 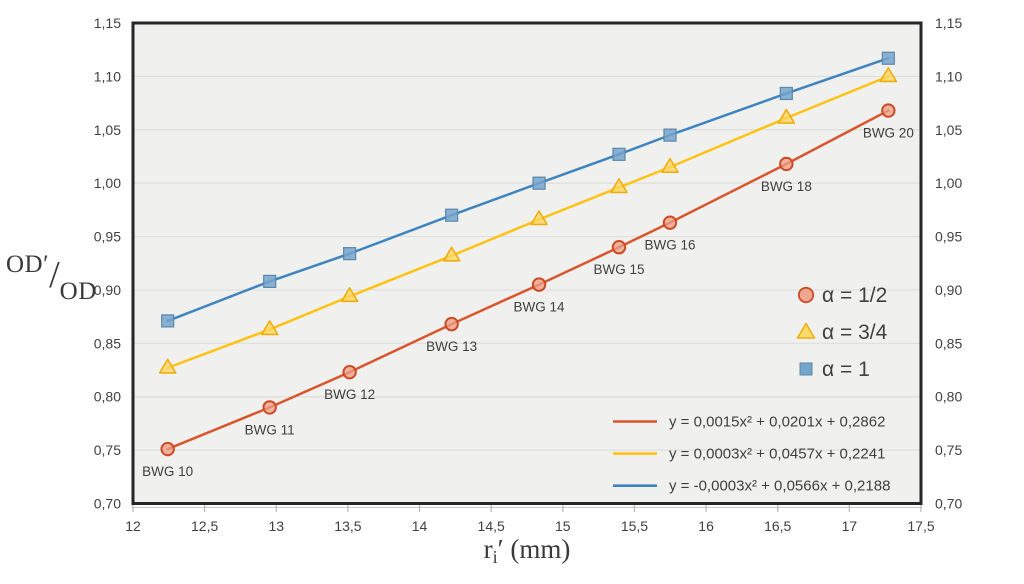 I want to click on point-label: BWG 10, so click(x=167, y=471).